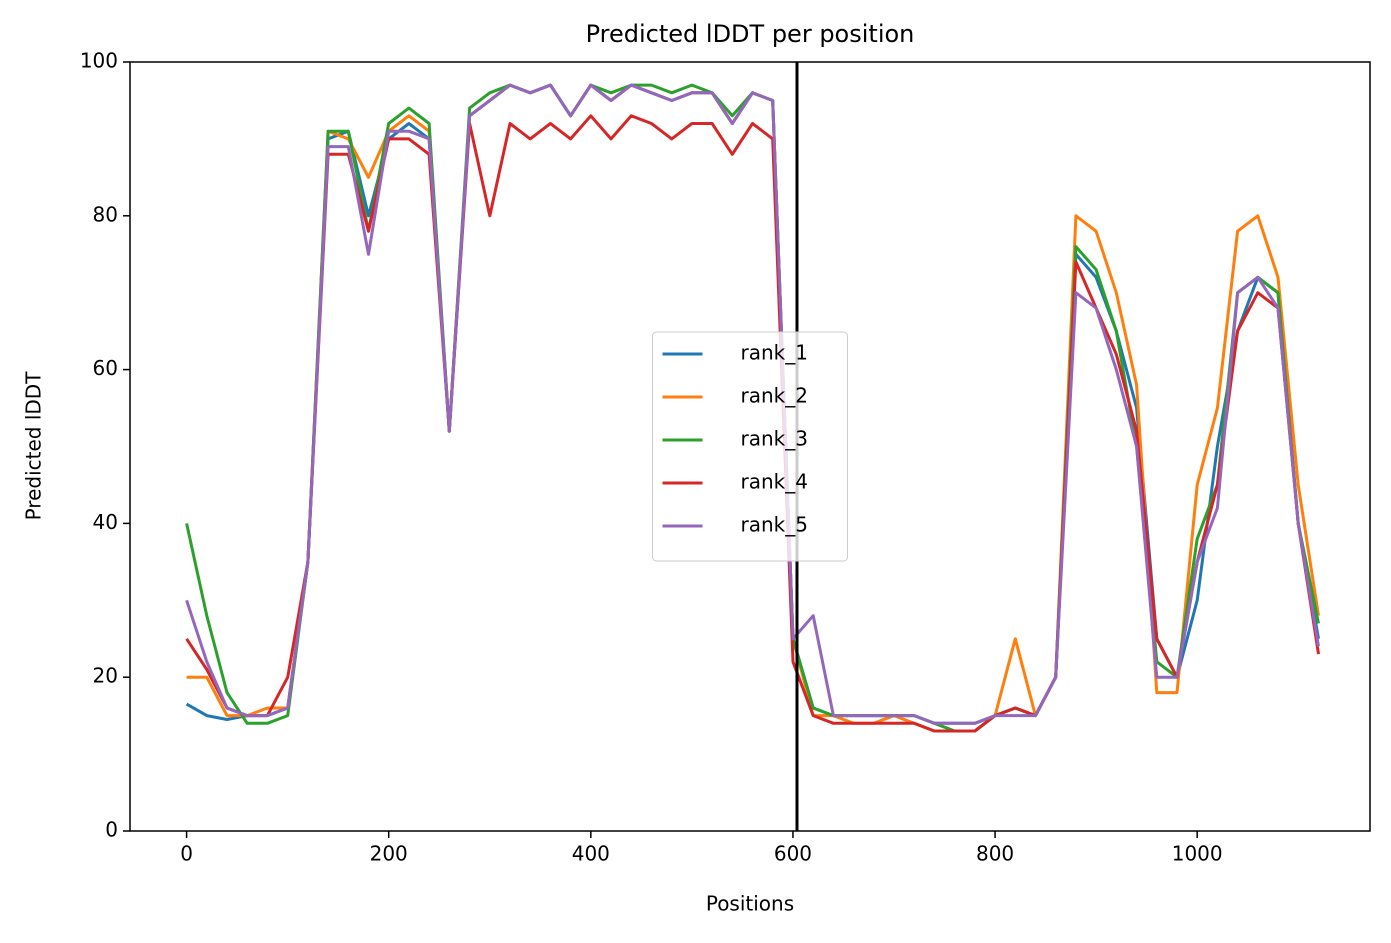 The image size is (1391, 943). I want to click on y-axis-label: Predicted lDDT, so click(34, 446).